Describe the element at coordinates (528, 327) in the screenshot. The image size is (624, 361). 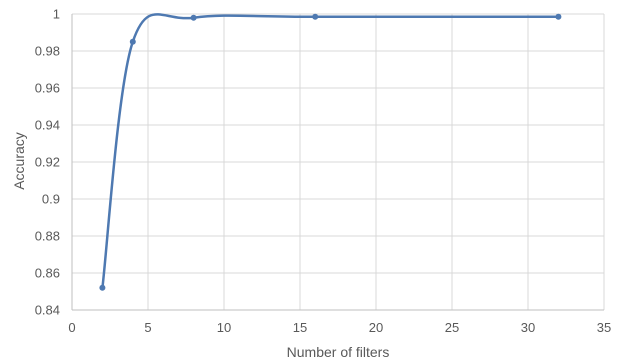
I see `x-tick-label: 30` at that location.